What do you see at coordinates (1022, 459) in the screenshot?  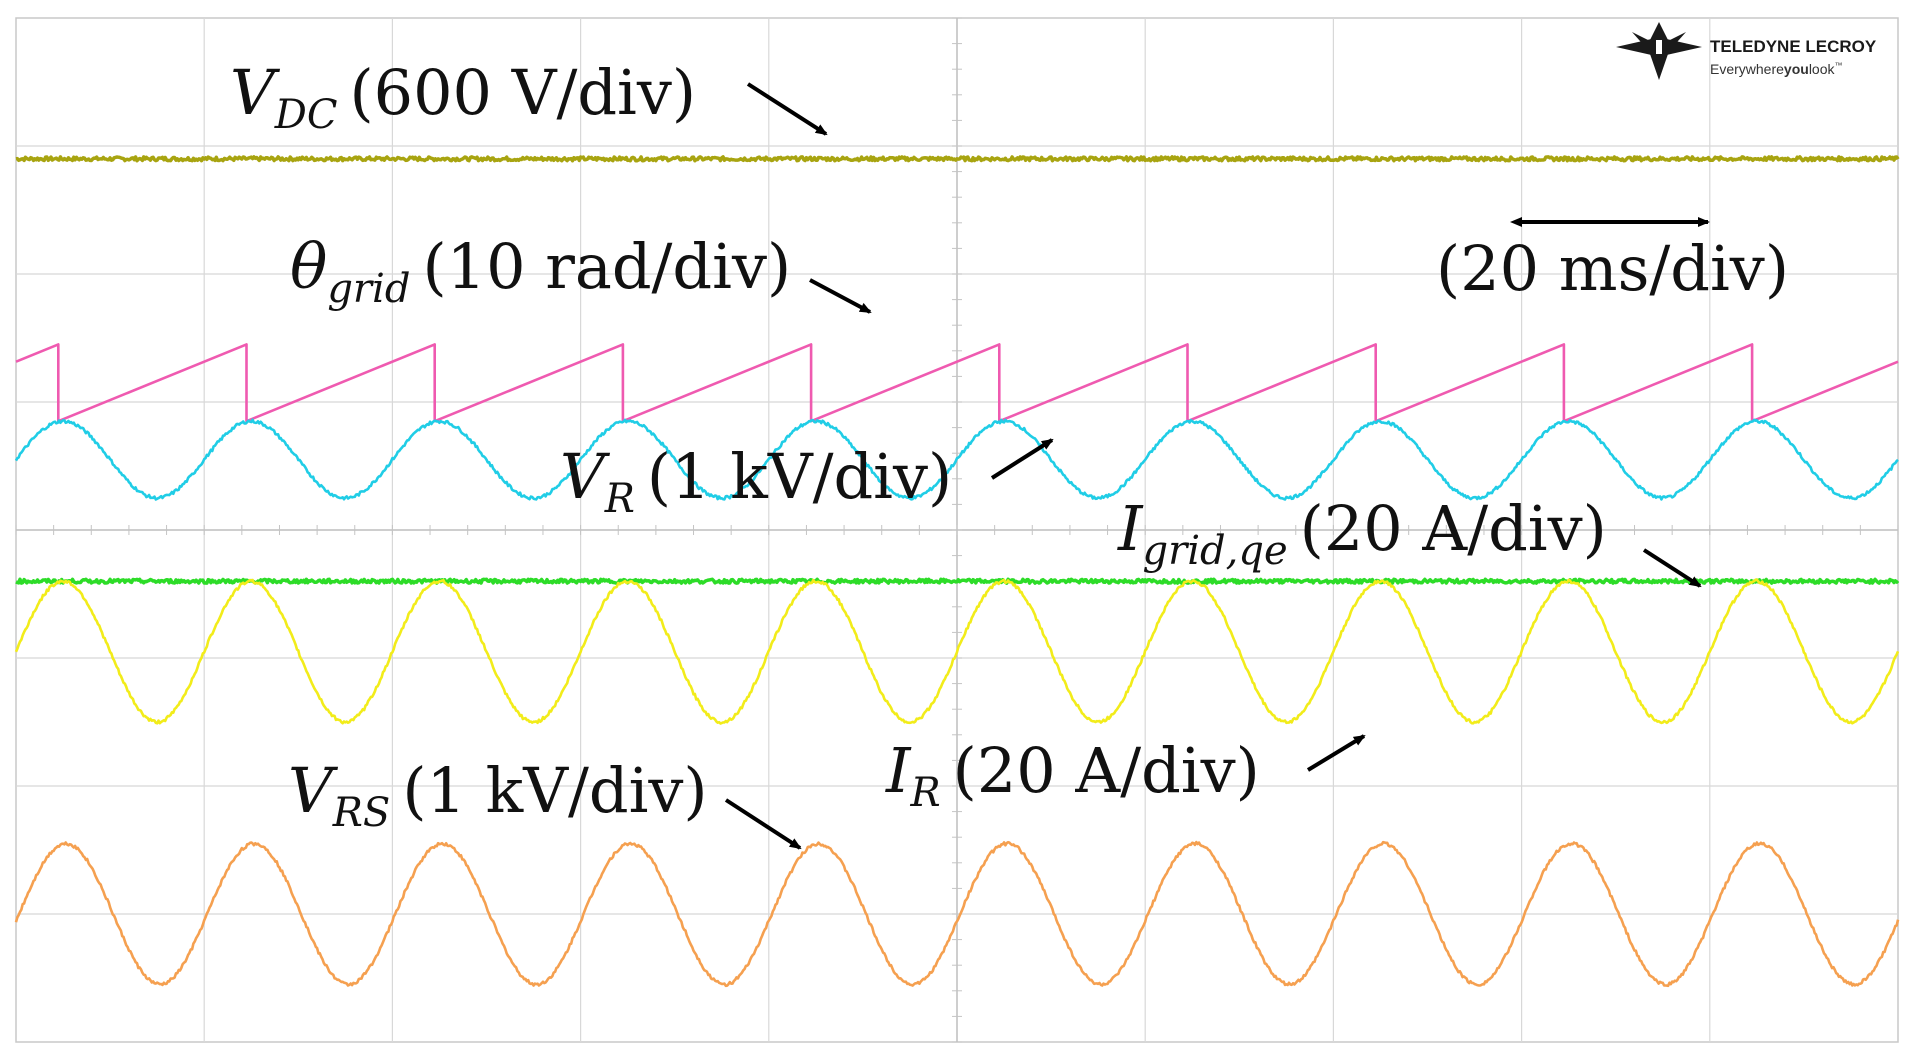 I see `arrow-vr` at bounding box center [1022, 459].